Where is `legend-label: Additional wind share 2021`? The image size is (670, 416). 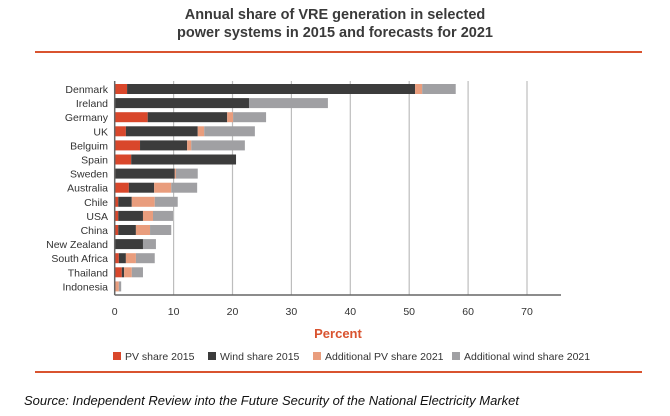
legend-label: Additional wind share 2021 is located at coordinates (527, 357).